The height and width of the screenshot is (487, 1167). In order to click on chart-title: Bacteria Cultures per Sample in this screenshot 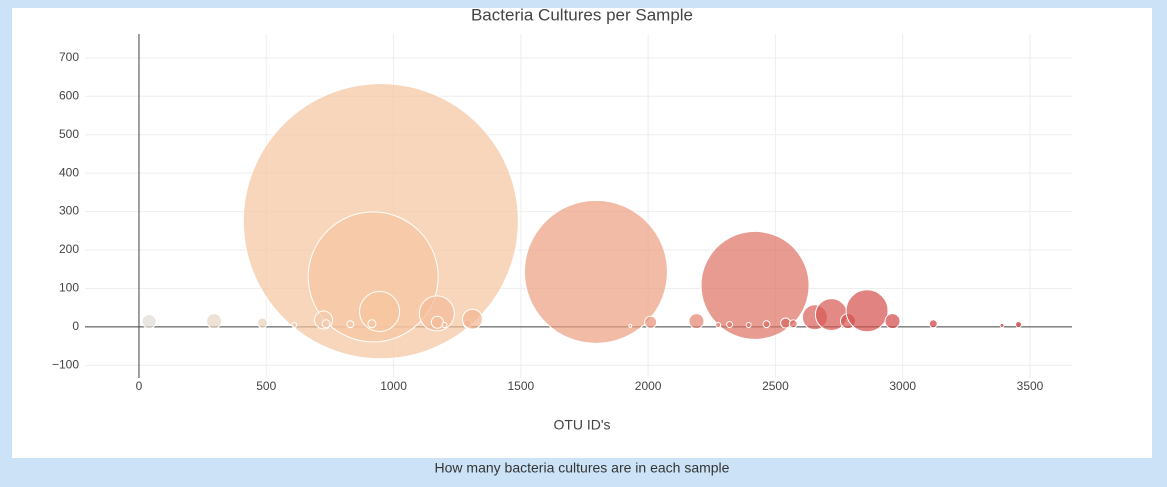, I will do `click(582, 14)`.